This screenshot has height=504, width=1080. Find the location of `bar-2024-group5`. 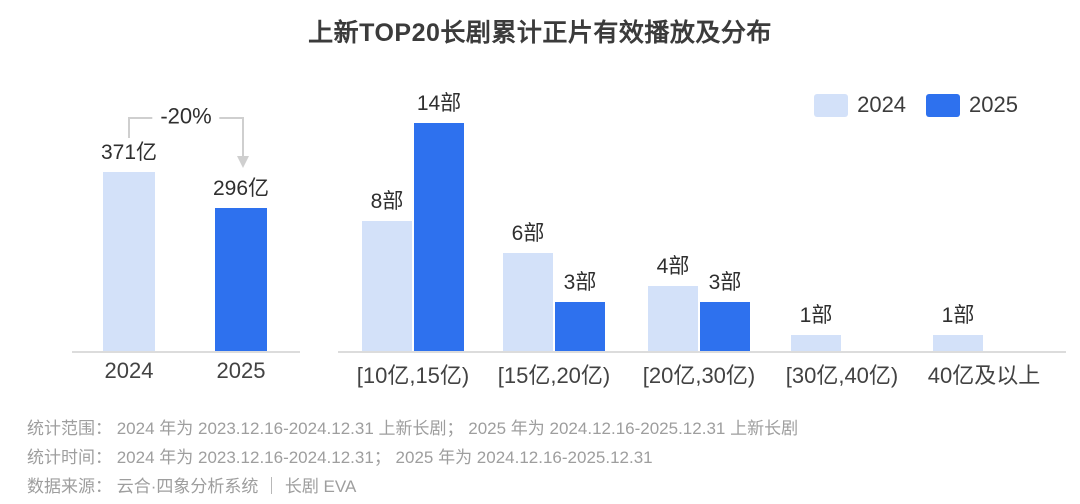

bar-2024-group5 is located at coordinates (958, 343).